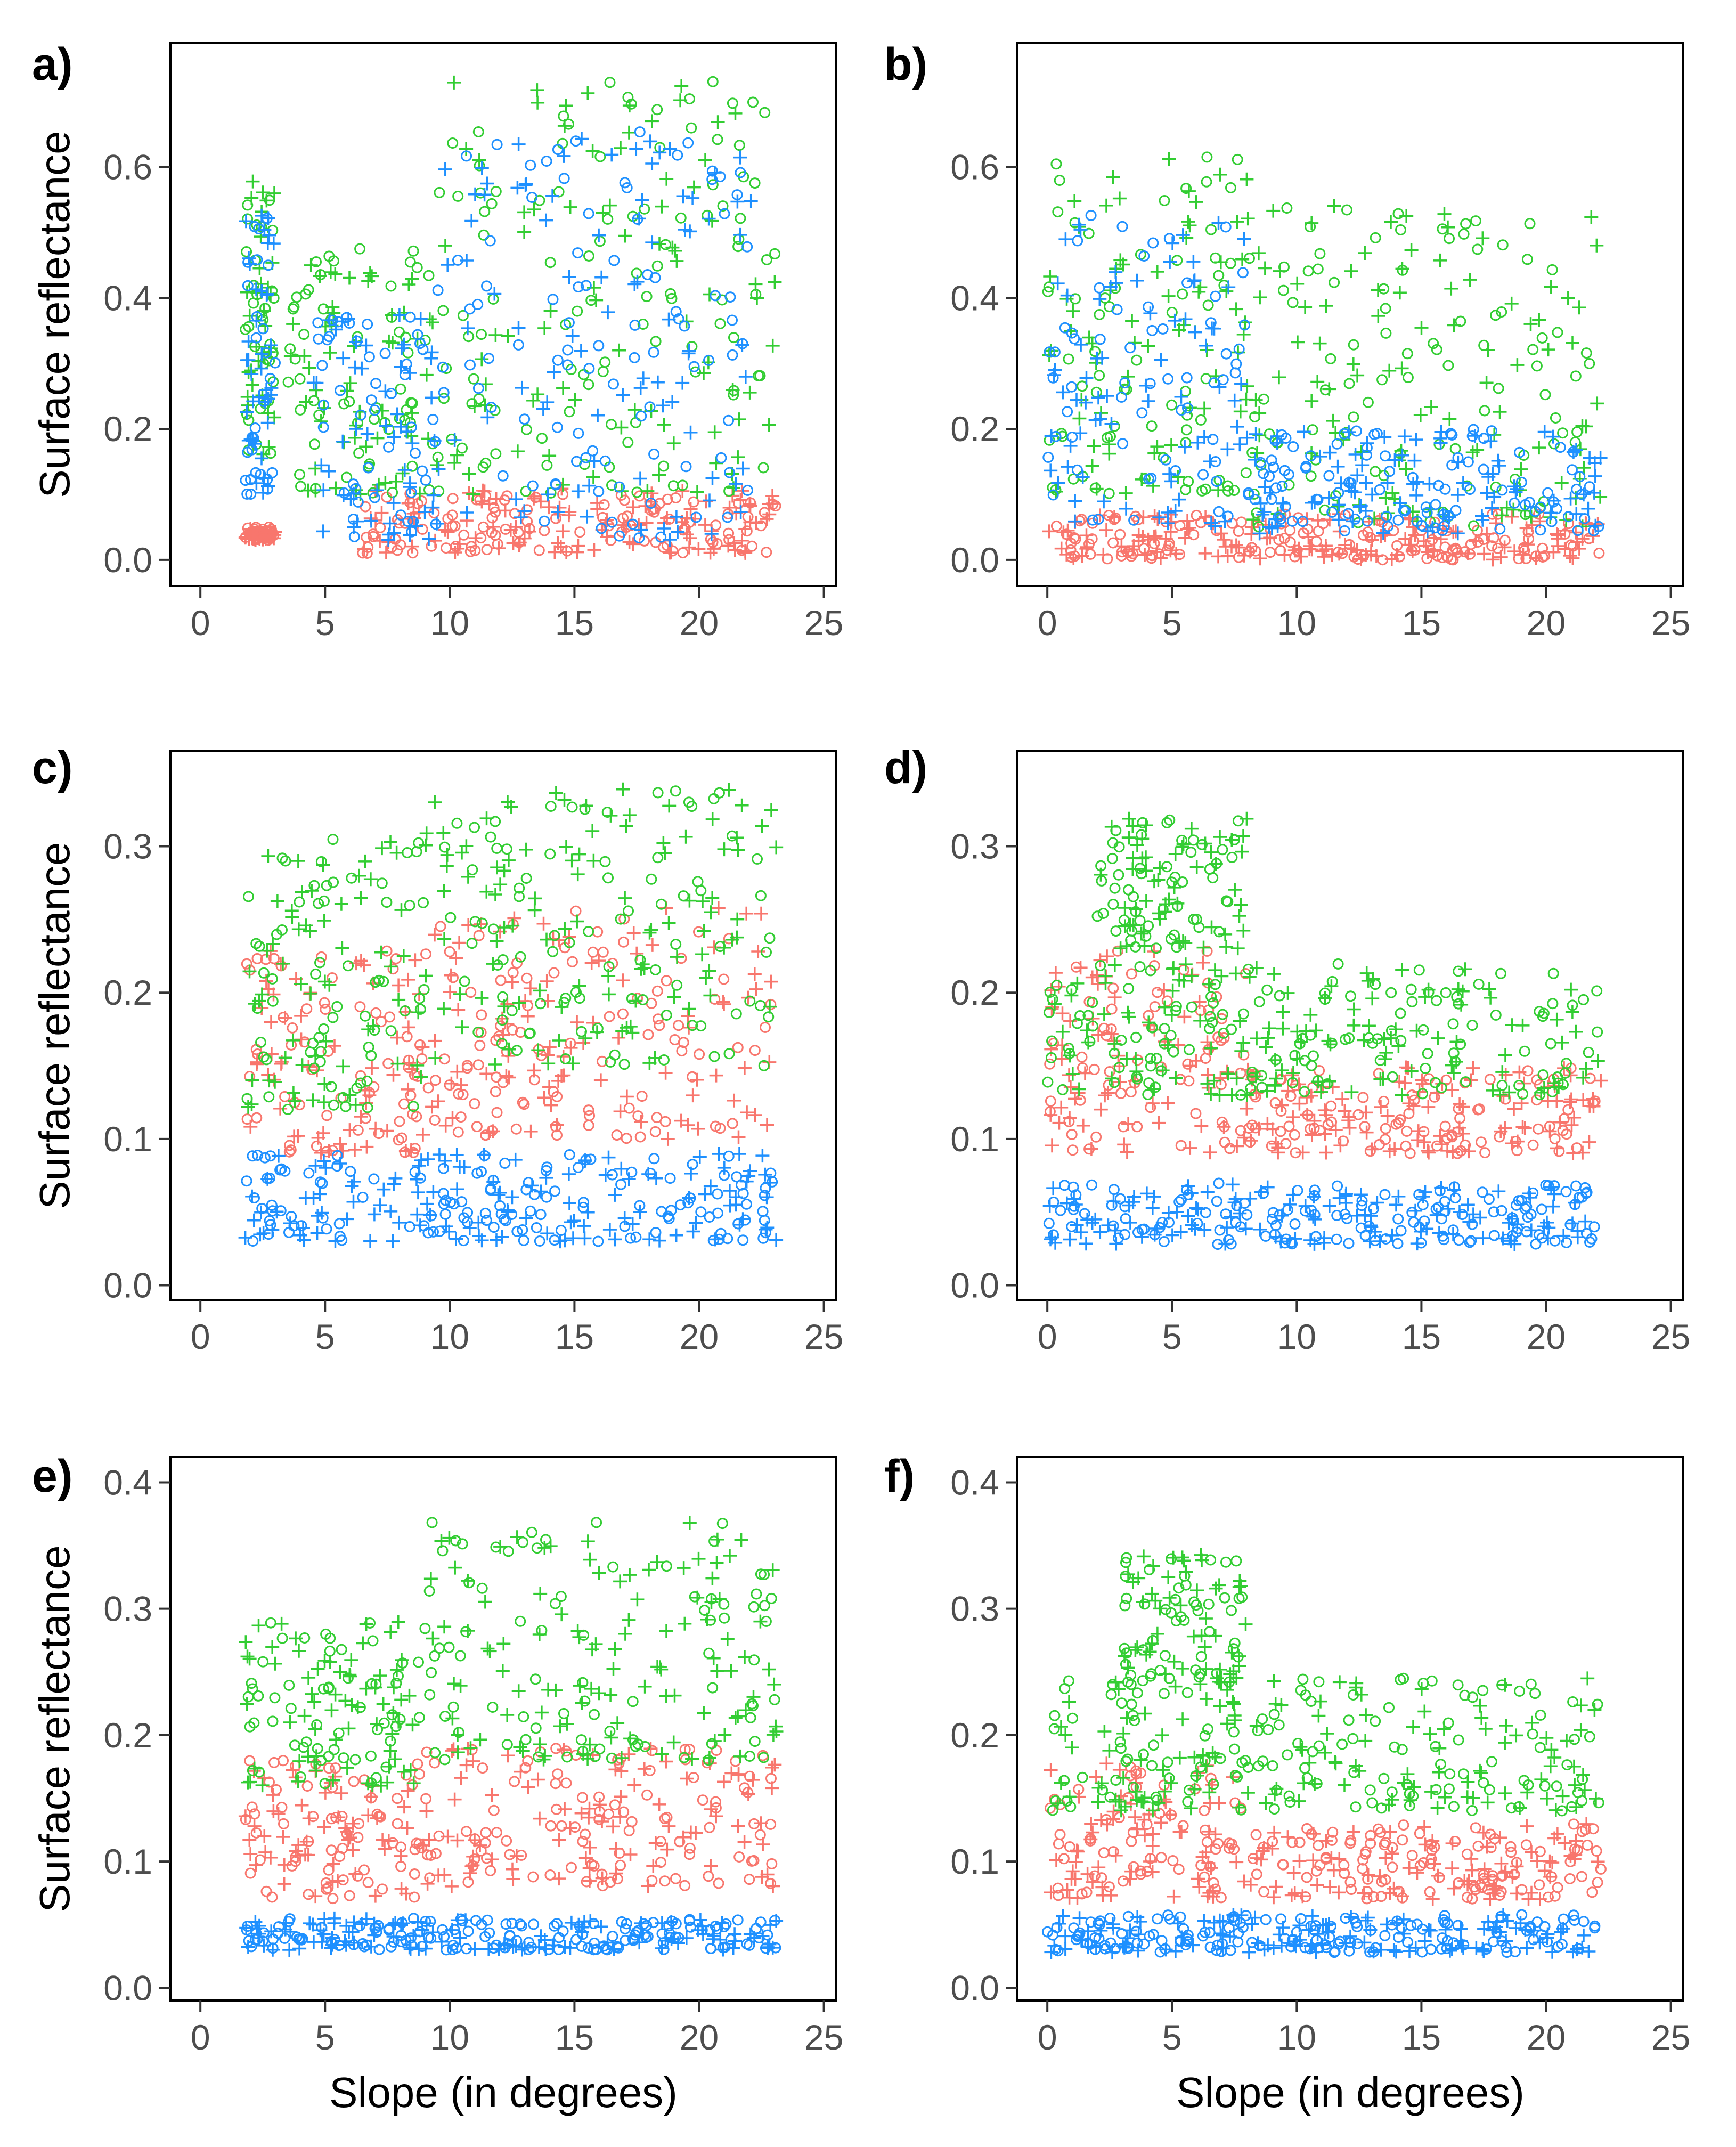 This screenshot has width=1736, height=2147. What do you see at coordinates (823, 2038) in the screenshot?
I see `panel-e-xtick-label: 25` at bounding box center [823, 2038].